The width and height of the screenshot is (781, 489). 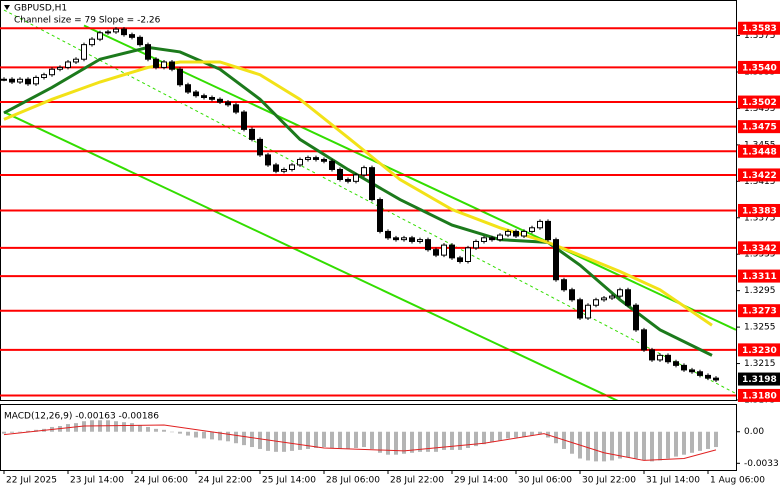 I want to click on y-tick-label: 1.3295, so click(x=760, y=291).